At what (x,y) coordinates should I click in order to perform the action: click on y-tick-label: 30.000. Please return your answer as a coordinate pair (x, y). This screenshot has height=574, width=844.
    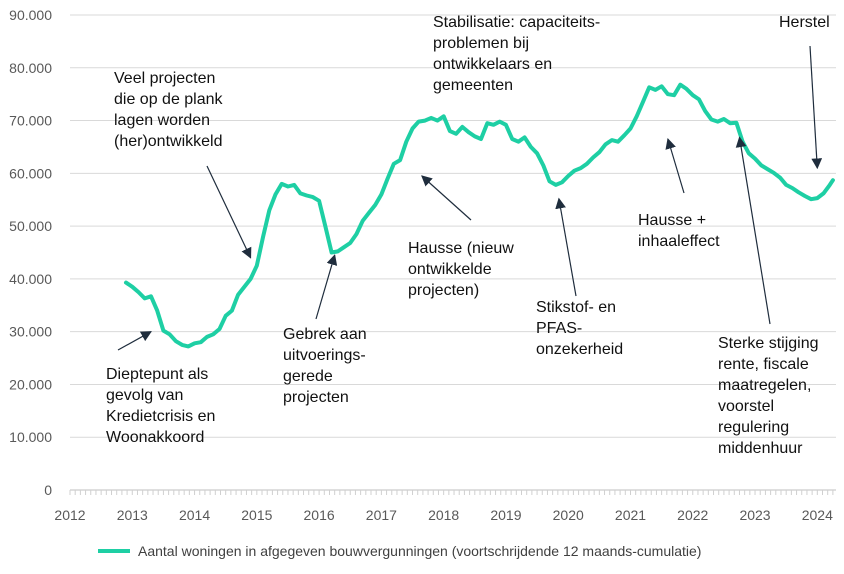
    Looking at the image, I should click on (30, 332).